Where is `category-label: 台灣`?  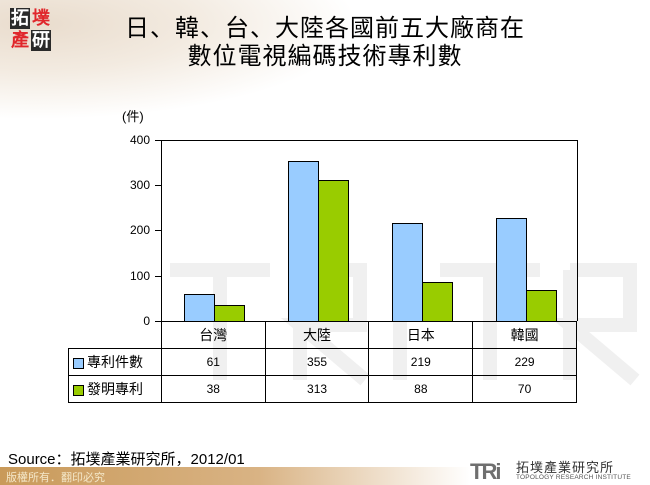 category-label: 台灣 is located at coordinates (213, 335).